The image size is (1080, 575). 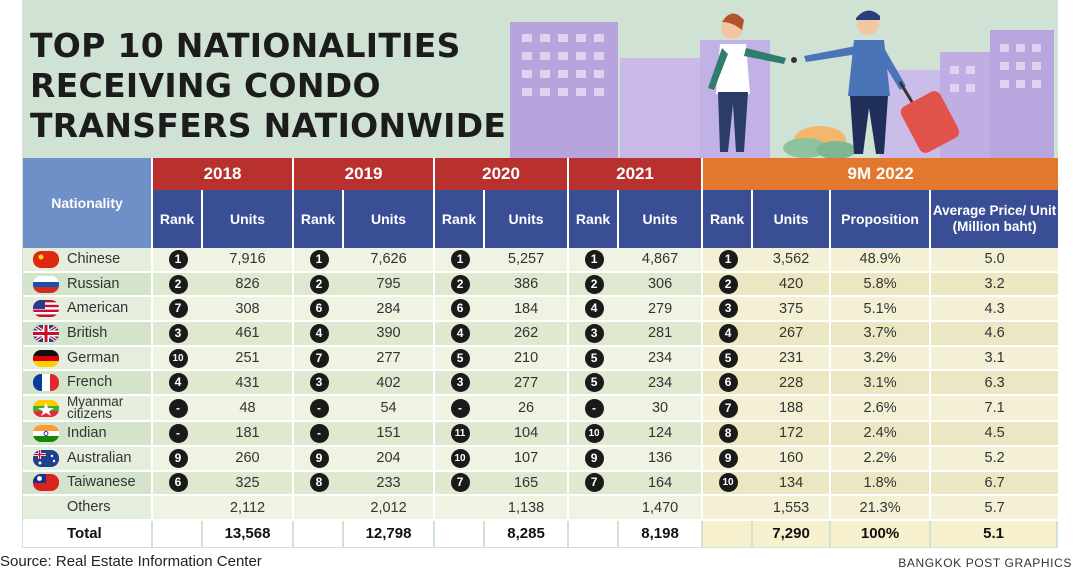 I want to click on proposition-cell: 2.2%, so click(x=881, y=459).